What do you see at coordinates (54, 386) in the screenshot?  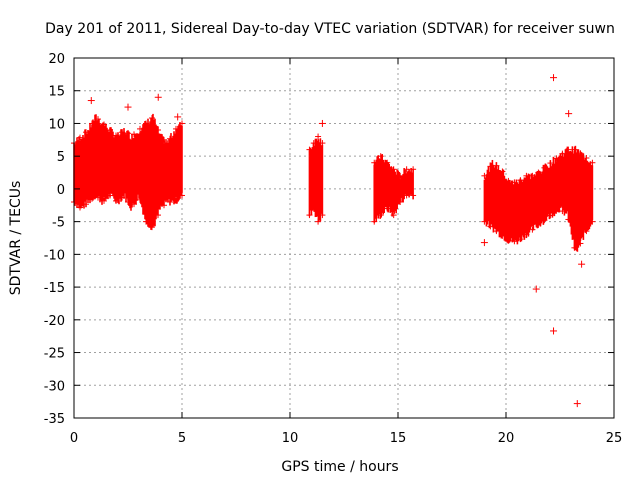 I see `y-tick-label: -30` at bounding box center [54, 386].